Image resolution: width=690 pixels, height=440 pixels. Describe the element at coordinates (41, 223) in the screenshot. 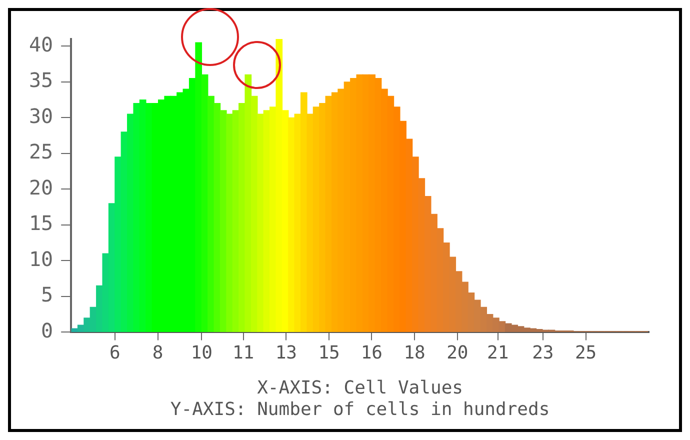

I see `y-tick-label: 15` at that location.